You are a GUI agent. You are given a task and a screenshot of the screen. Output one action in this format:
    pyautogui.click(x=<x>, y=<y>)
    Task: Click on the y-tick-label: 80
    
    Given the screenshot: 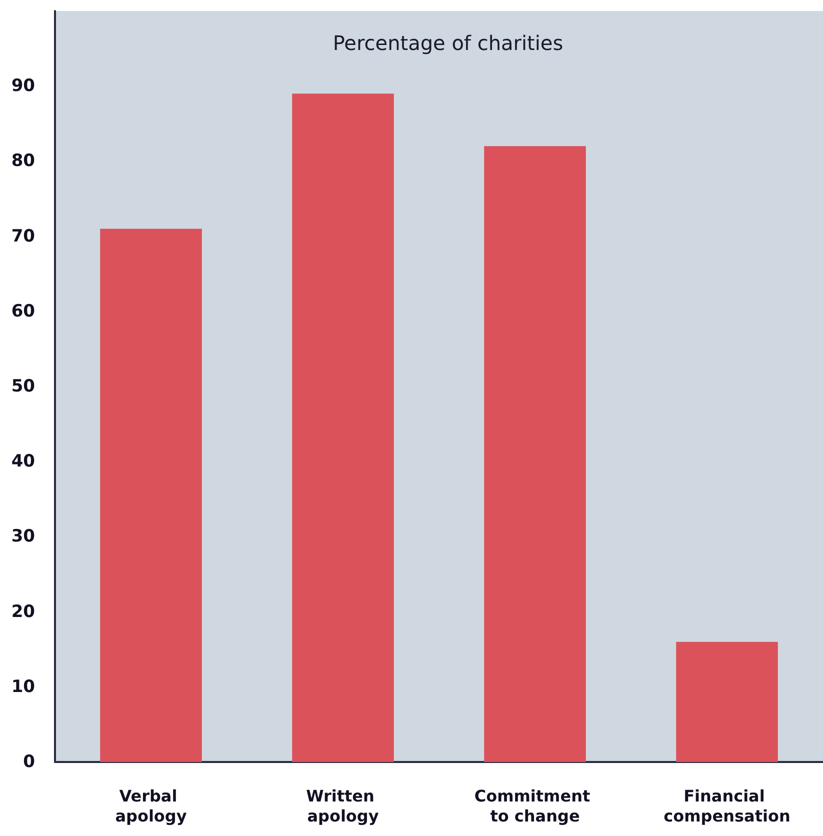 What is the action you would take?
    pyautogui.click(x=23, y=161)
    